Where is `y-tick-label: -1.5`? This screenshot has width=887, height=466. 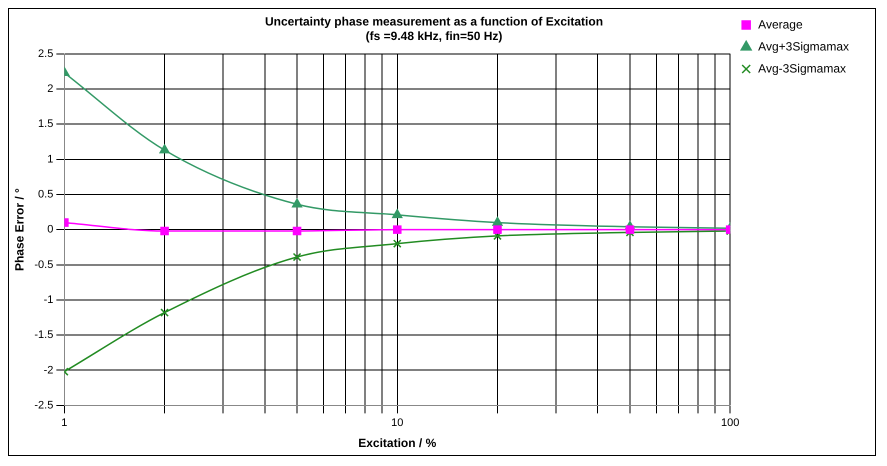
y-tick-label: -1.5 is located at coordinates (44, 335).